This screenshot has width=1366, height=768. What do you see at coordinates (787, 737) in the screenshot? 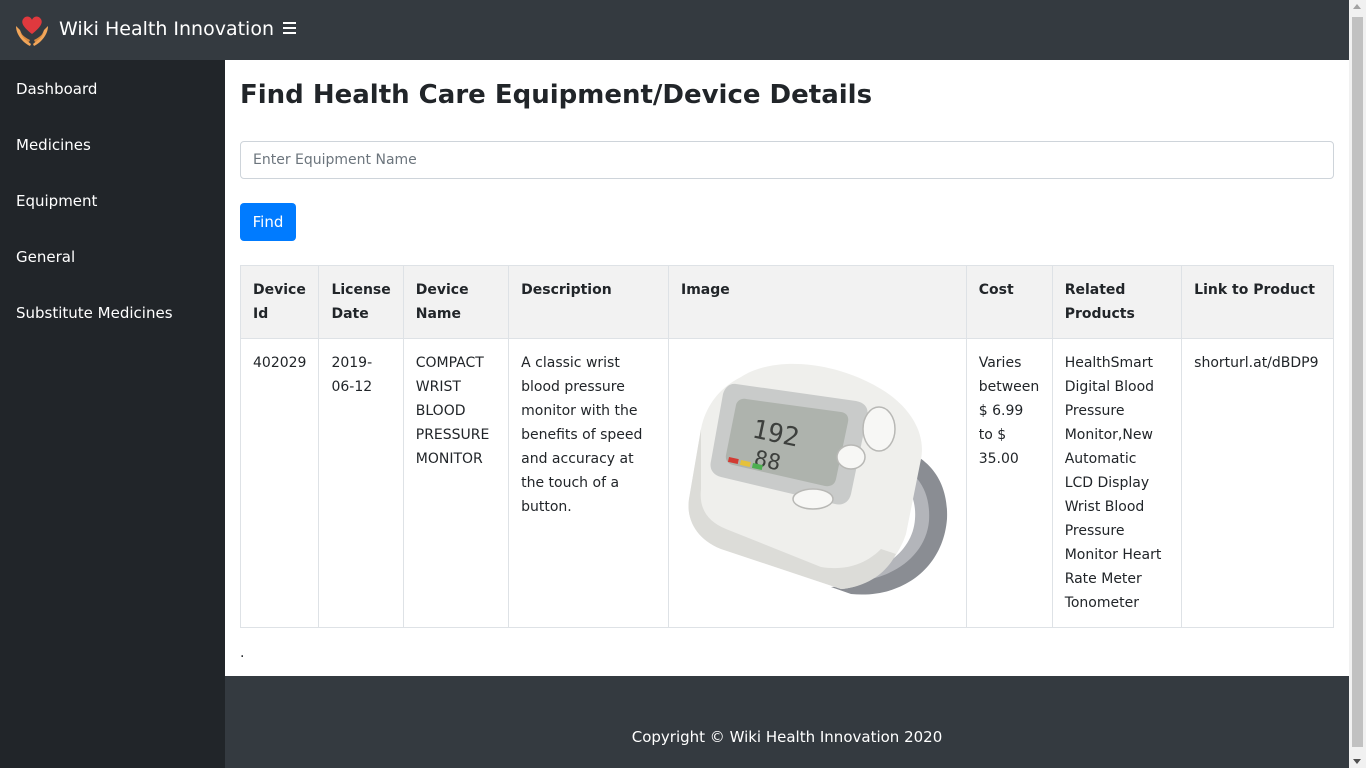
I see `copyright-text: Copyright © Wiki Health Innovation 2020` at bounding box center [787, 737].